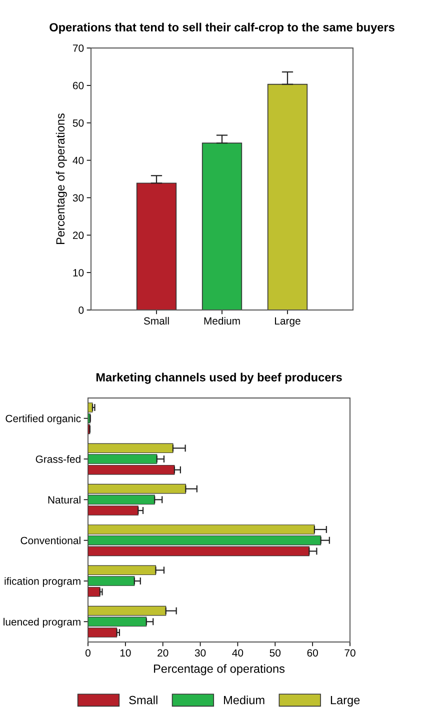  I want to click on x-tick-label: 50, so click(275, 653).